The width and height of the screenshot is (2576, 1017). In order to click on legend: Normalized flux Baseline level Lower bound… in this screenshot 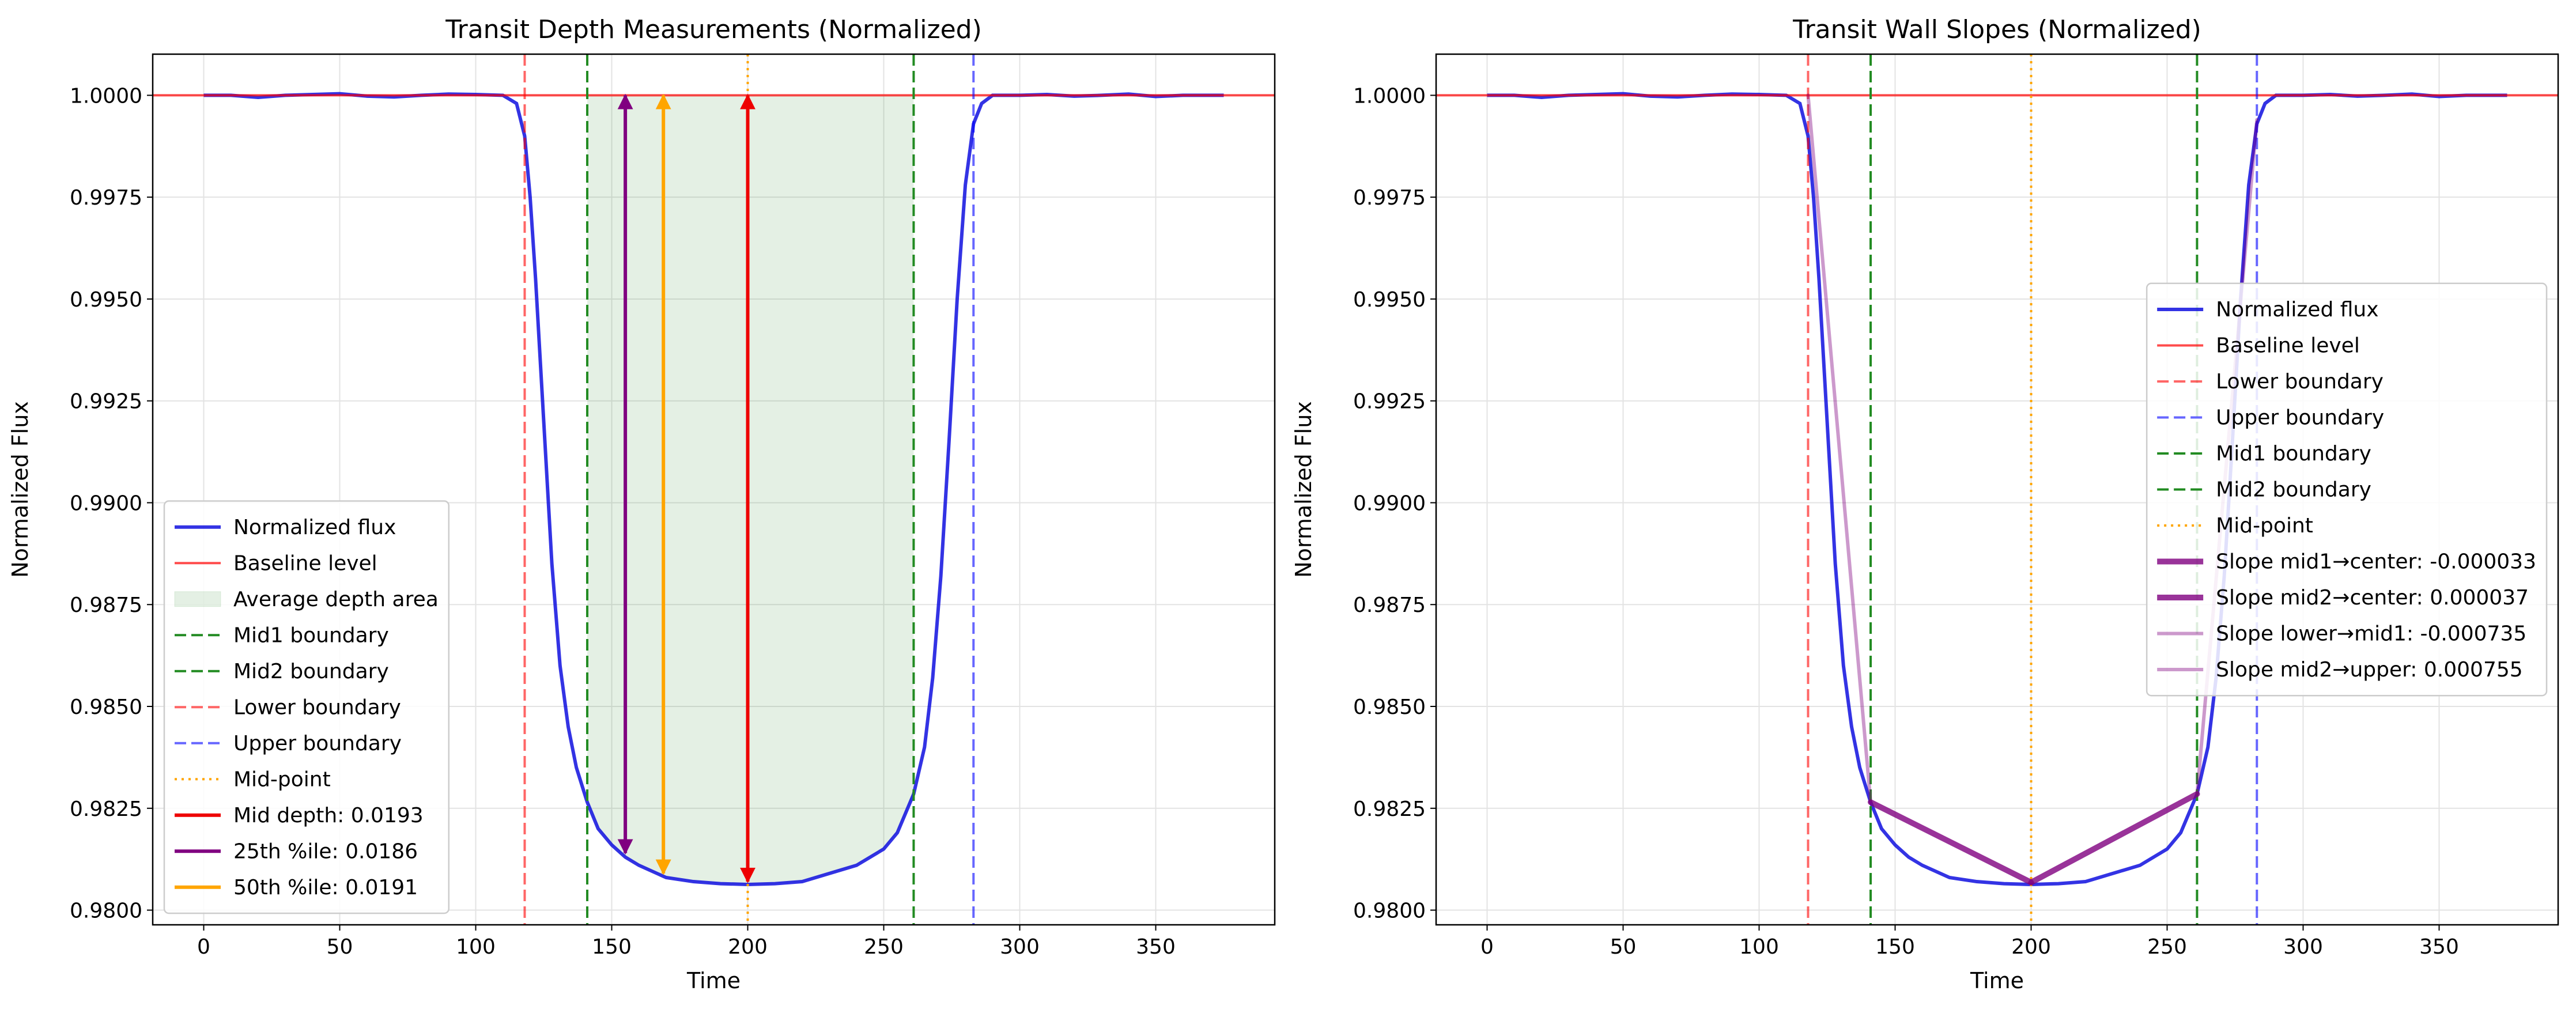, I will do `click(2347, 489)`.